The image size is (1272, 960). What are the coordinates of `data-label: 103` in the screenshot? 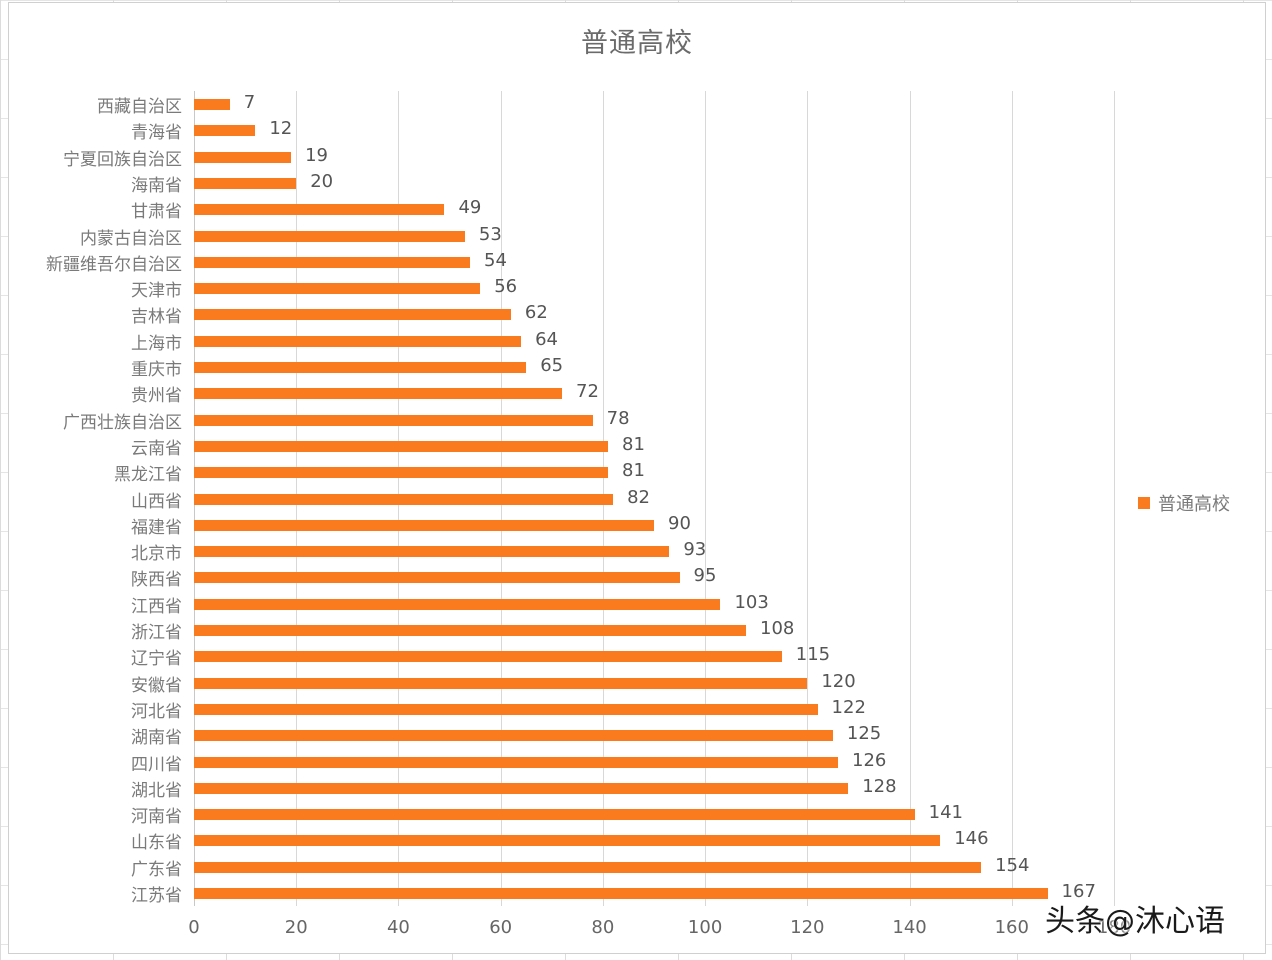 It's located at (751, 602).